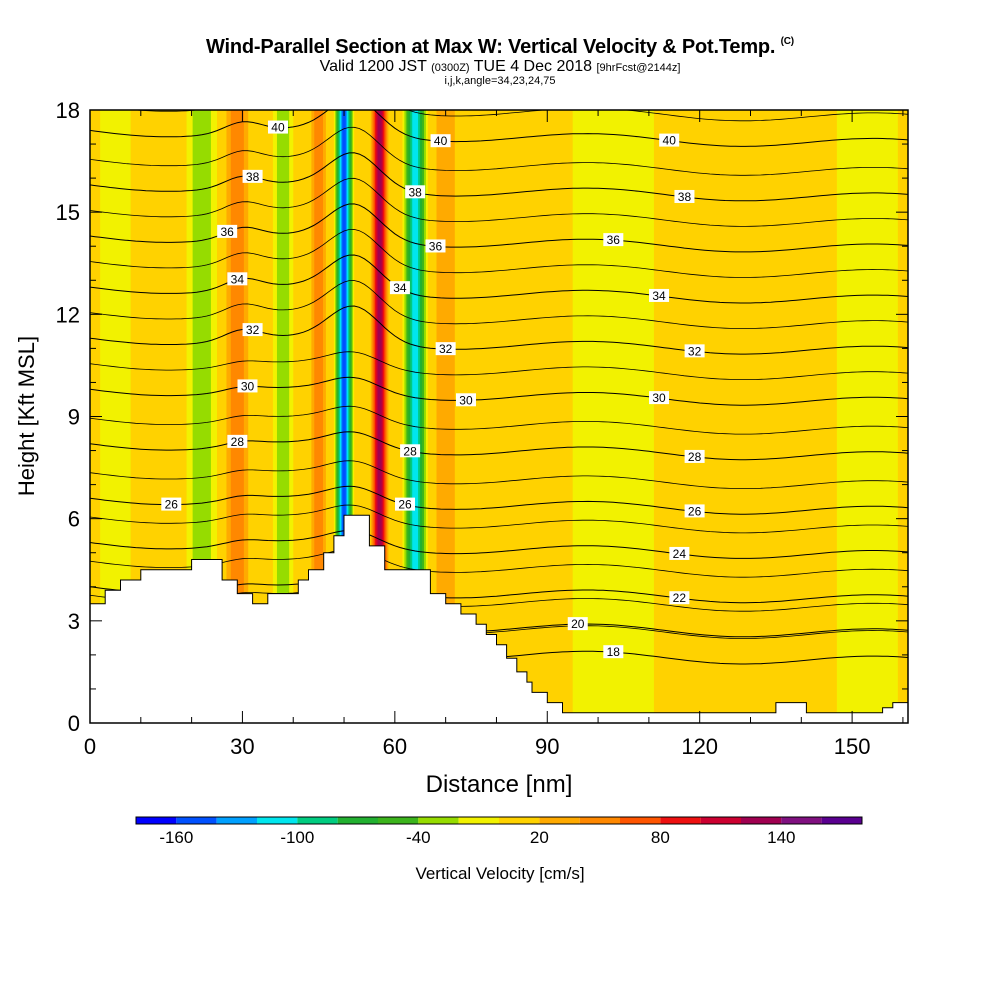 The image size is (1000, 1000). I want to click on subtitle-date: TUE 4 Dec 2018, so click(533, 66).